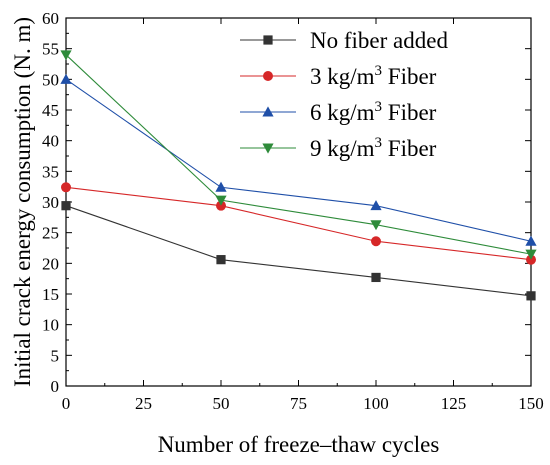  Describe the element at coordinates (50, 79) in the screenshot. I see `y-tick-label: 50` at that location.